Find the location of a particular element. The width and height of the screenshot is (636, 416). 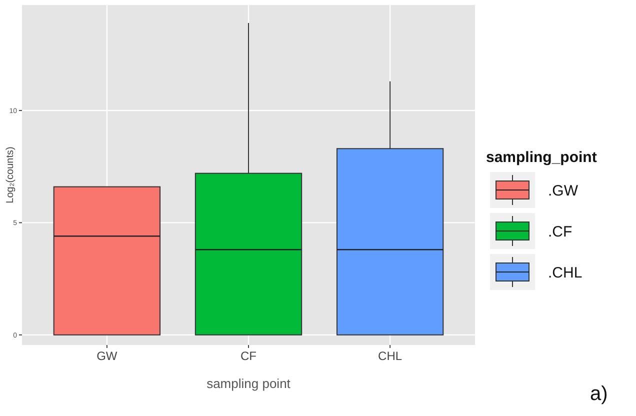

x-tick-label: CF is located at coordinates (248, 356).